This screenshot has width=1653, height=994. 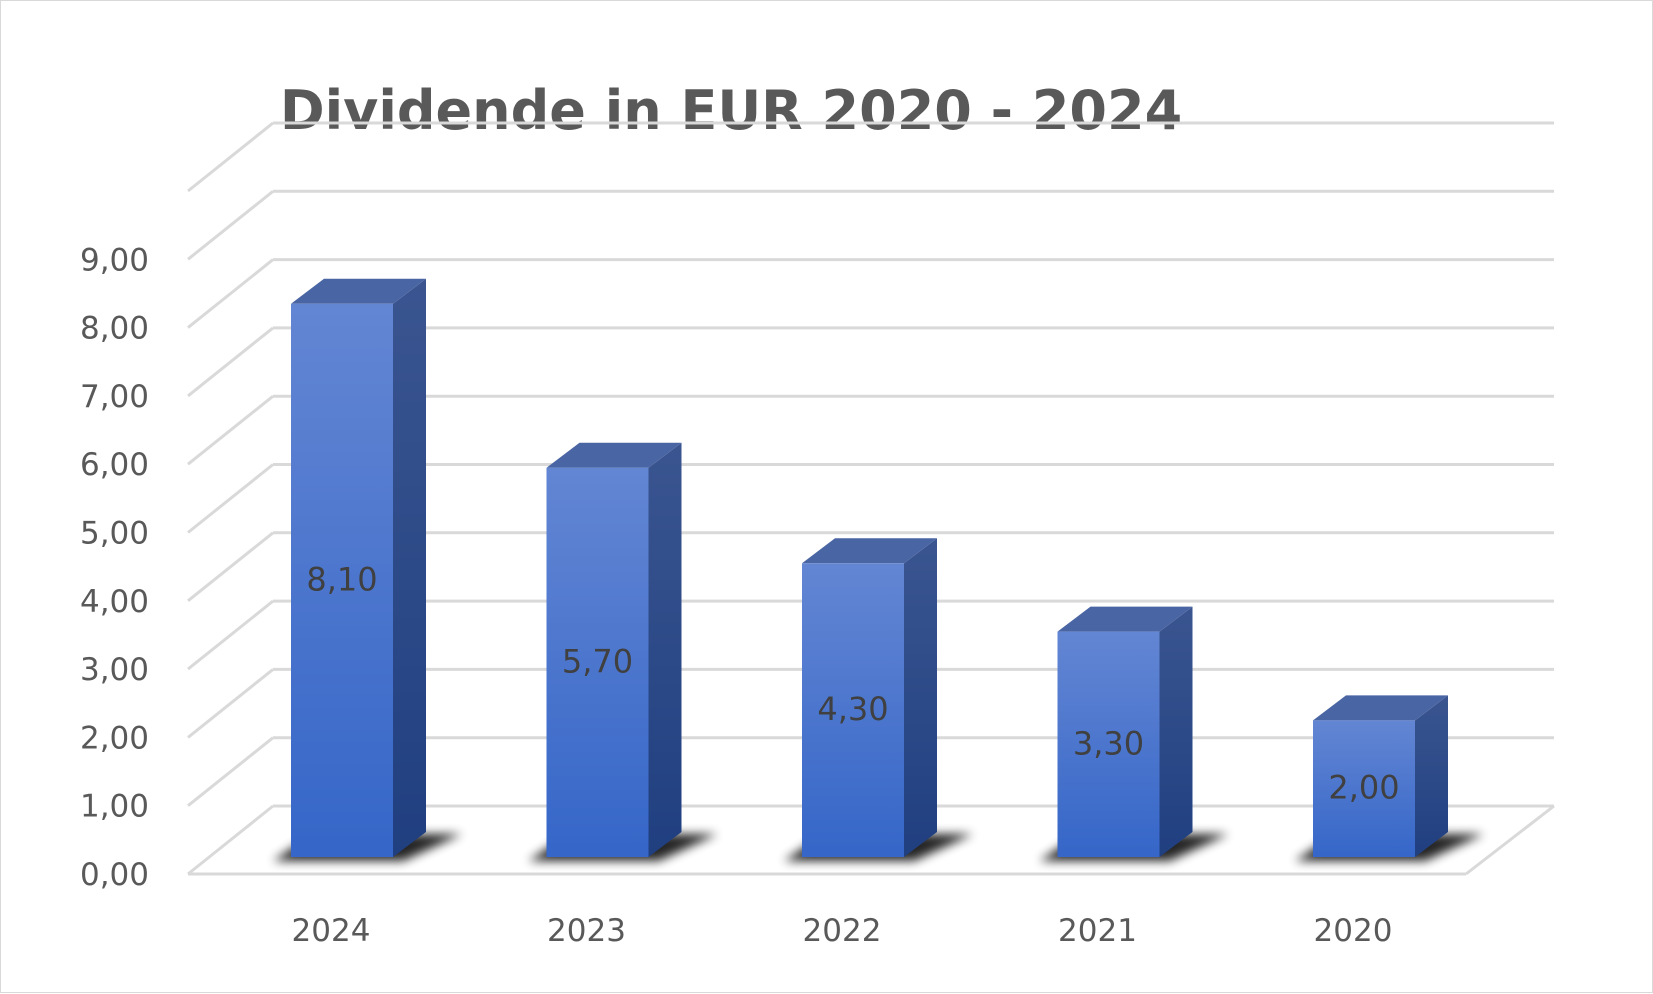 What do you see at coordinates (114, 465) in the screenshot?
I see `y-tick-label: 6,00` at bounding box center [114, 465].